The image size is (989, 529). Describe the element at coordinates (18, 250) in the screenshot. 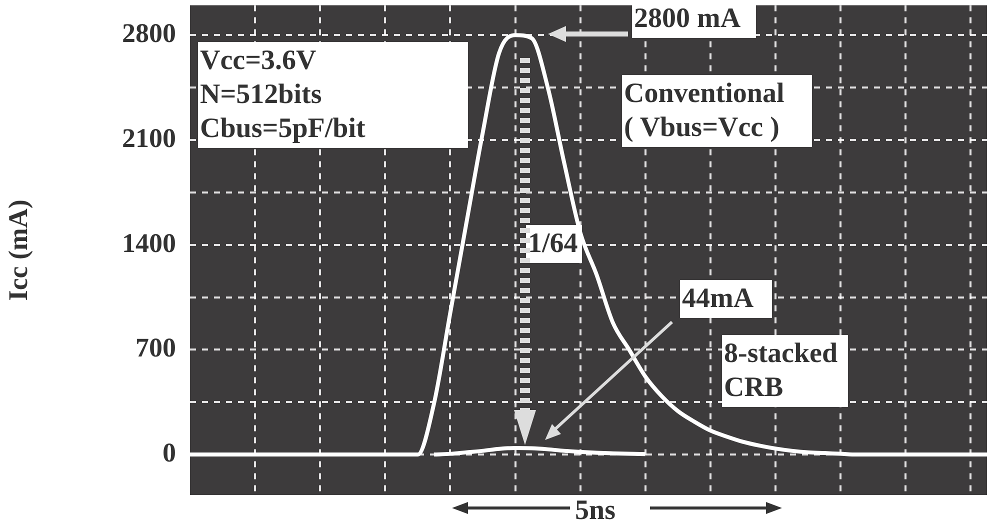

I see `y-axis-title: Icc (mA)` at that location.